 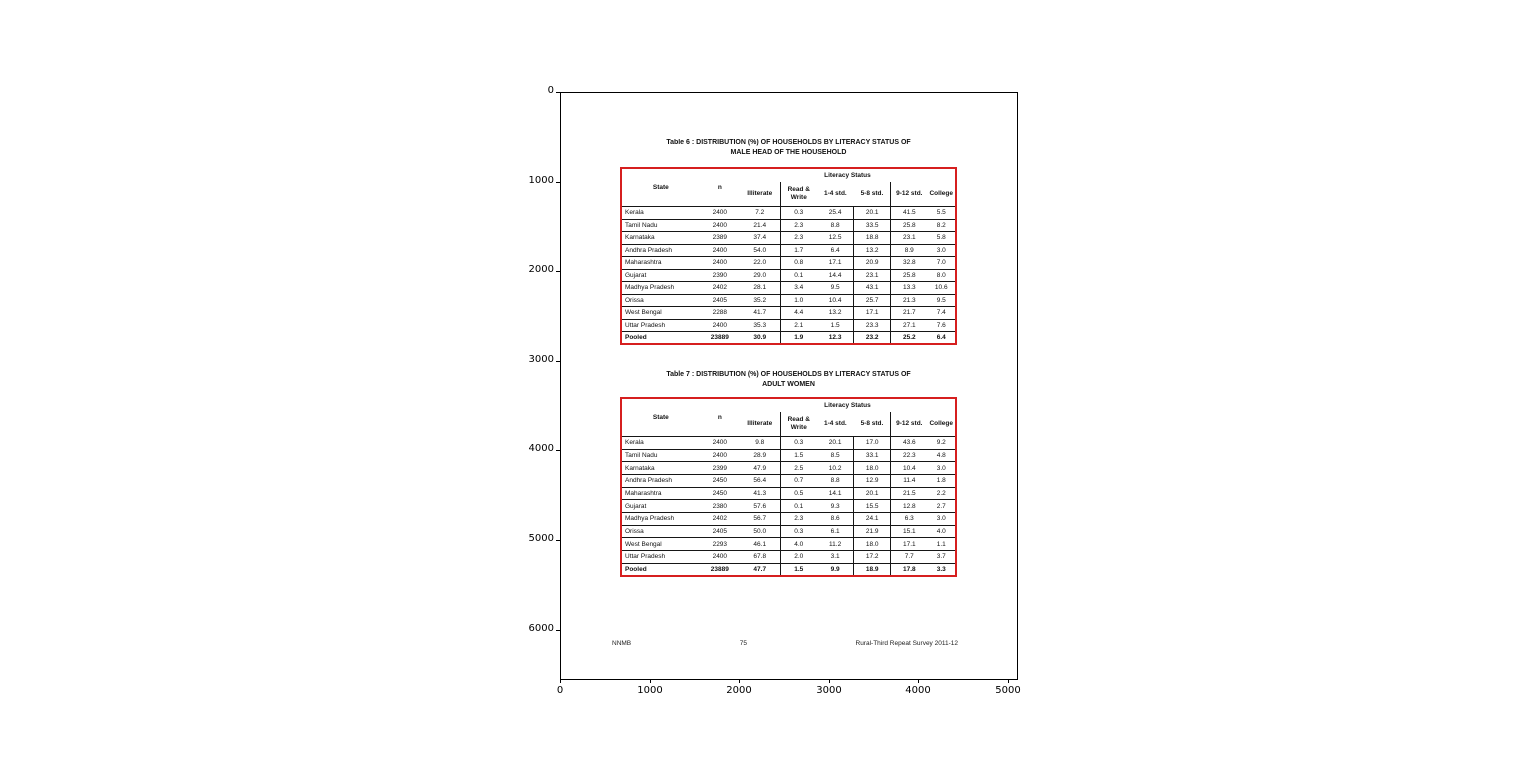 What do you see at coordinates (872, 325) in the screenshot?
I see `value-cell: 23.3` at bounding box center [872, 325].